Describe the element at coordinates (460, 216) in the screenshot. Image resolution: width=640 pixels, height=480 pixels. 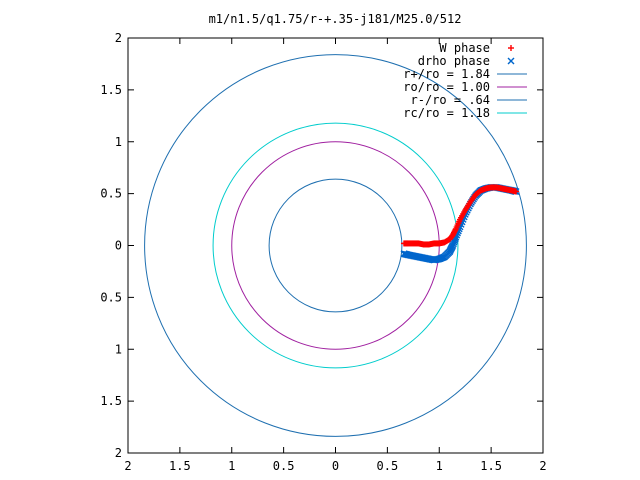
I see `series-w-phase` at that location.